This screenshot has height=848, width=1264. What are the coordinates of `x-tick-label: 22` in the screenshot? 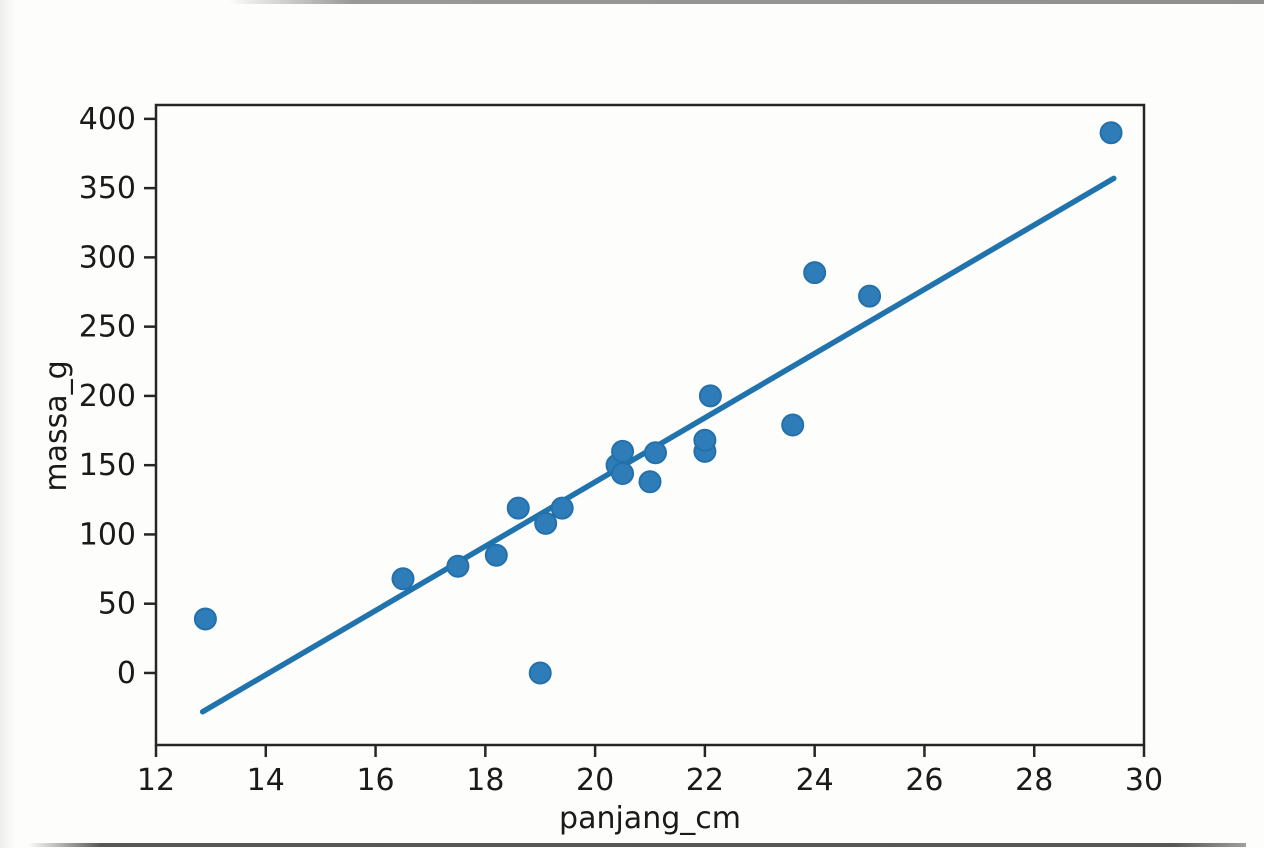 It's located at (705, 780).